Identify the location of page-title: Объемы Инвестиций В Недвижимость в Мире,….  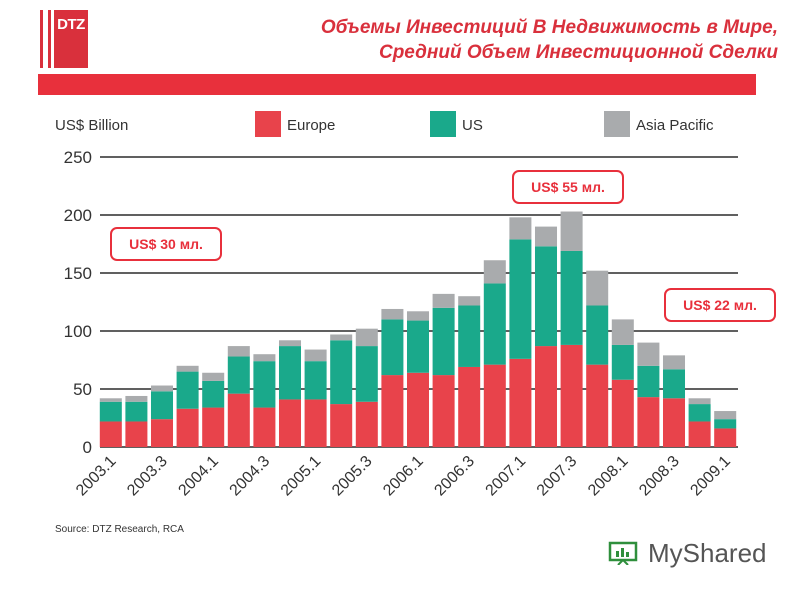
(458, 40).